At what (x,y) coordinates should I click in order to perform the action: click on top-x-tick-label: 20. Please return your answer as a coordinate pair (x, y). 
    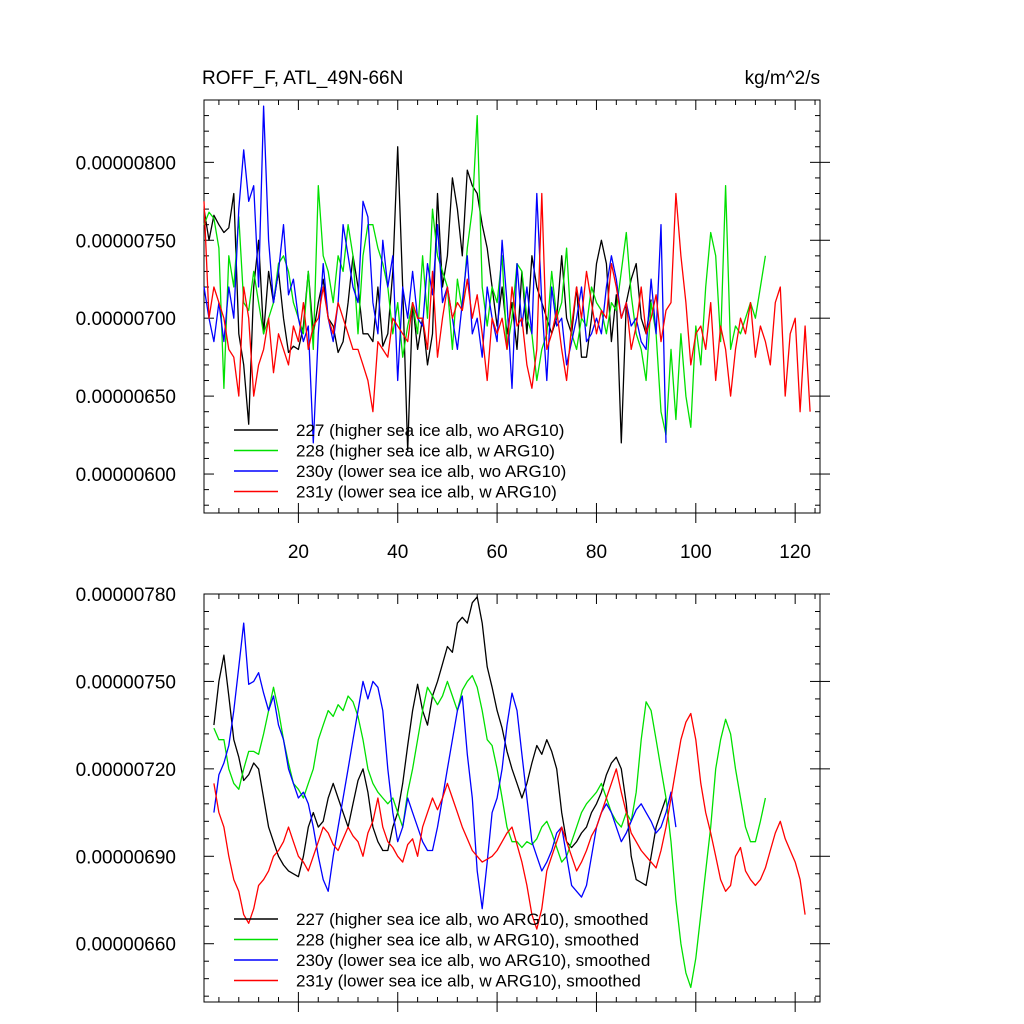
    Looking at the image, I should click on (298, 552).